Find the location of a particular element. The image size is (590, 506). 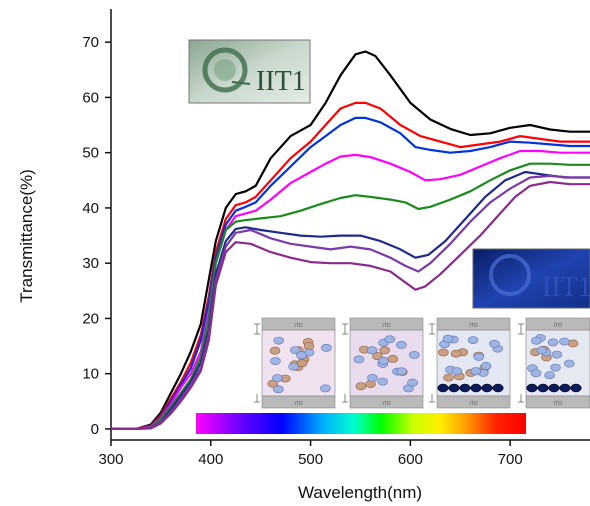

inset-photo-colored: IIT1 is located at coordinates (531, 278).